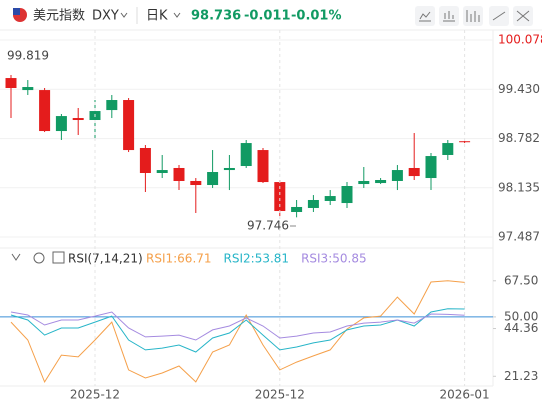 Image resolution: width=542 pixels, height=406 pixels. Describe the element at coordinates (179, 259) in the screenshot. I see `legend-entry: RSI1:66.71` at that location.